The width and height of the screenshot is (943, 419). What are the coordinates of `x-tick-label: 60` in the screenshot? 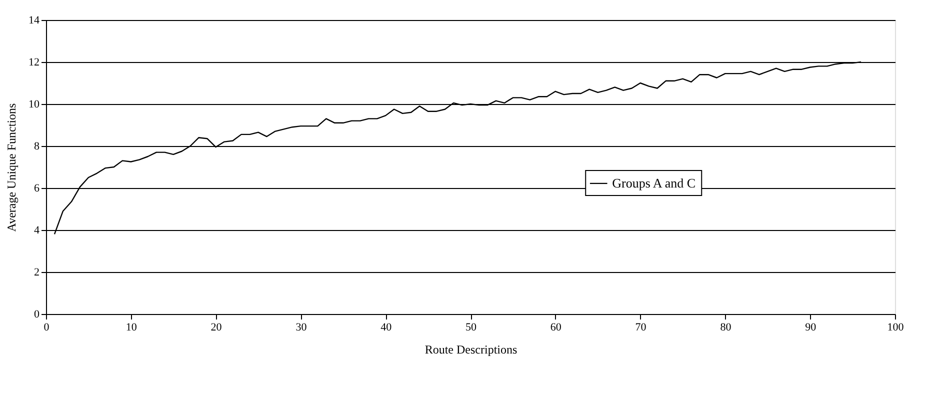 It's located at (556, 328).